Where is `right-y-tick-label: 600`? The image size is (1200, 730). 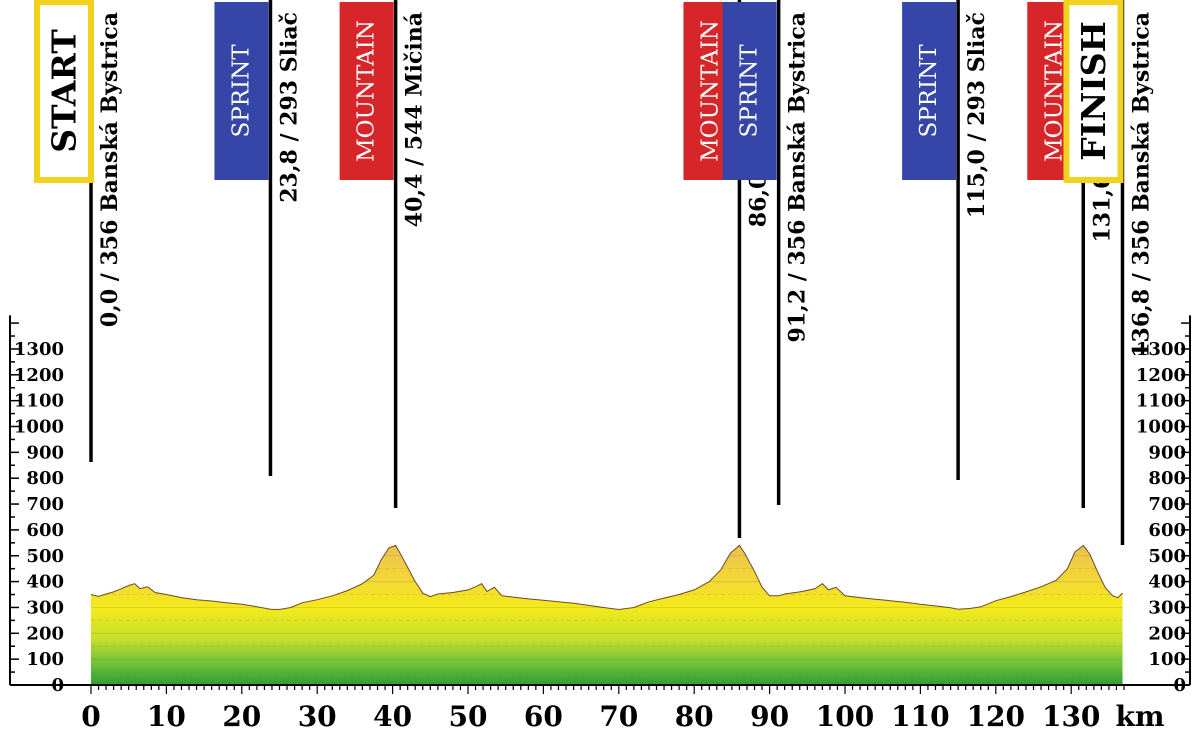 right-y-tick-label: 600 is located at coordinates (1167, 530).